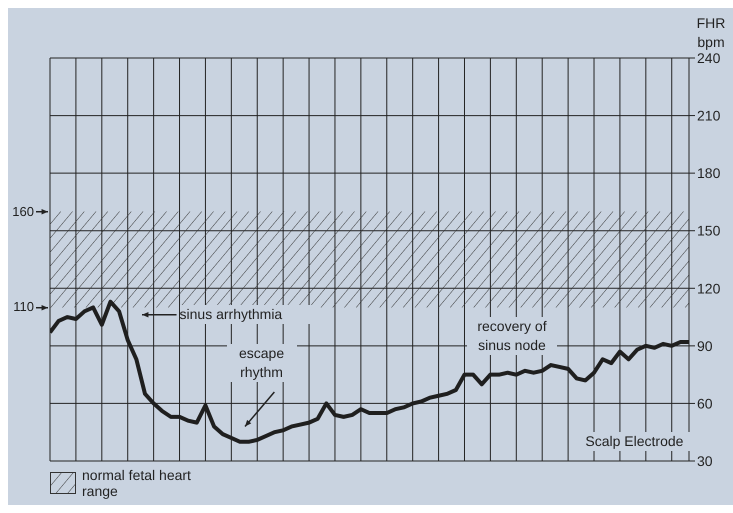 Image resolution: width=733 pixels, height=513 pixels. What do you see at coordinates (261, 363) in the screenshot?
I see `annotation: escape rhythm` at bounding box center [261, 363].